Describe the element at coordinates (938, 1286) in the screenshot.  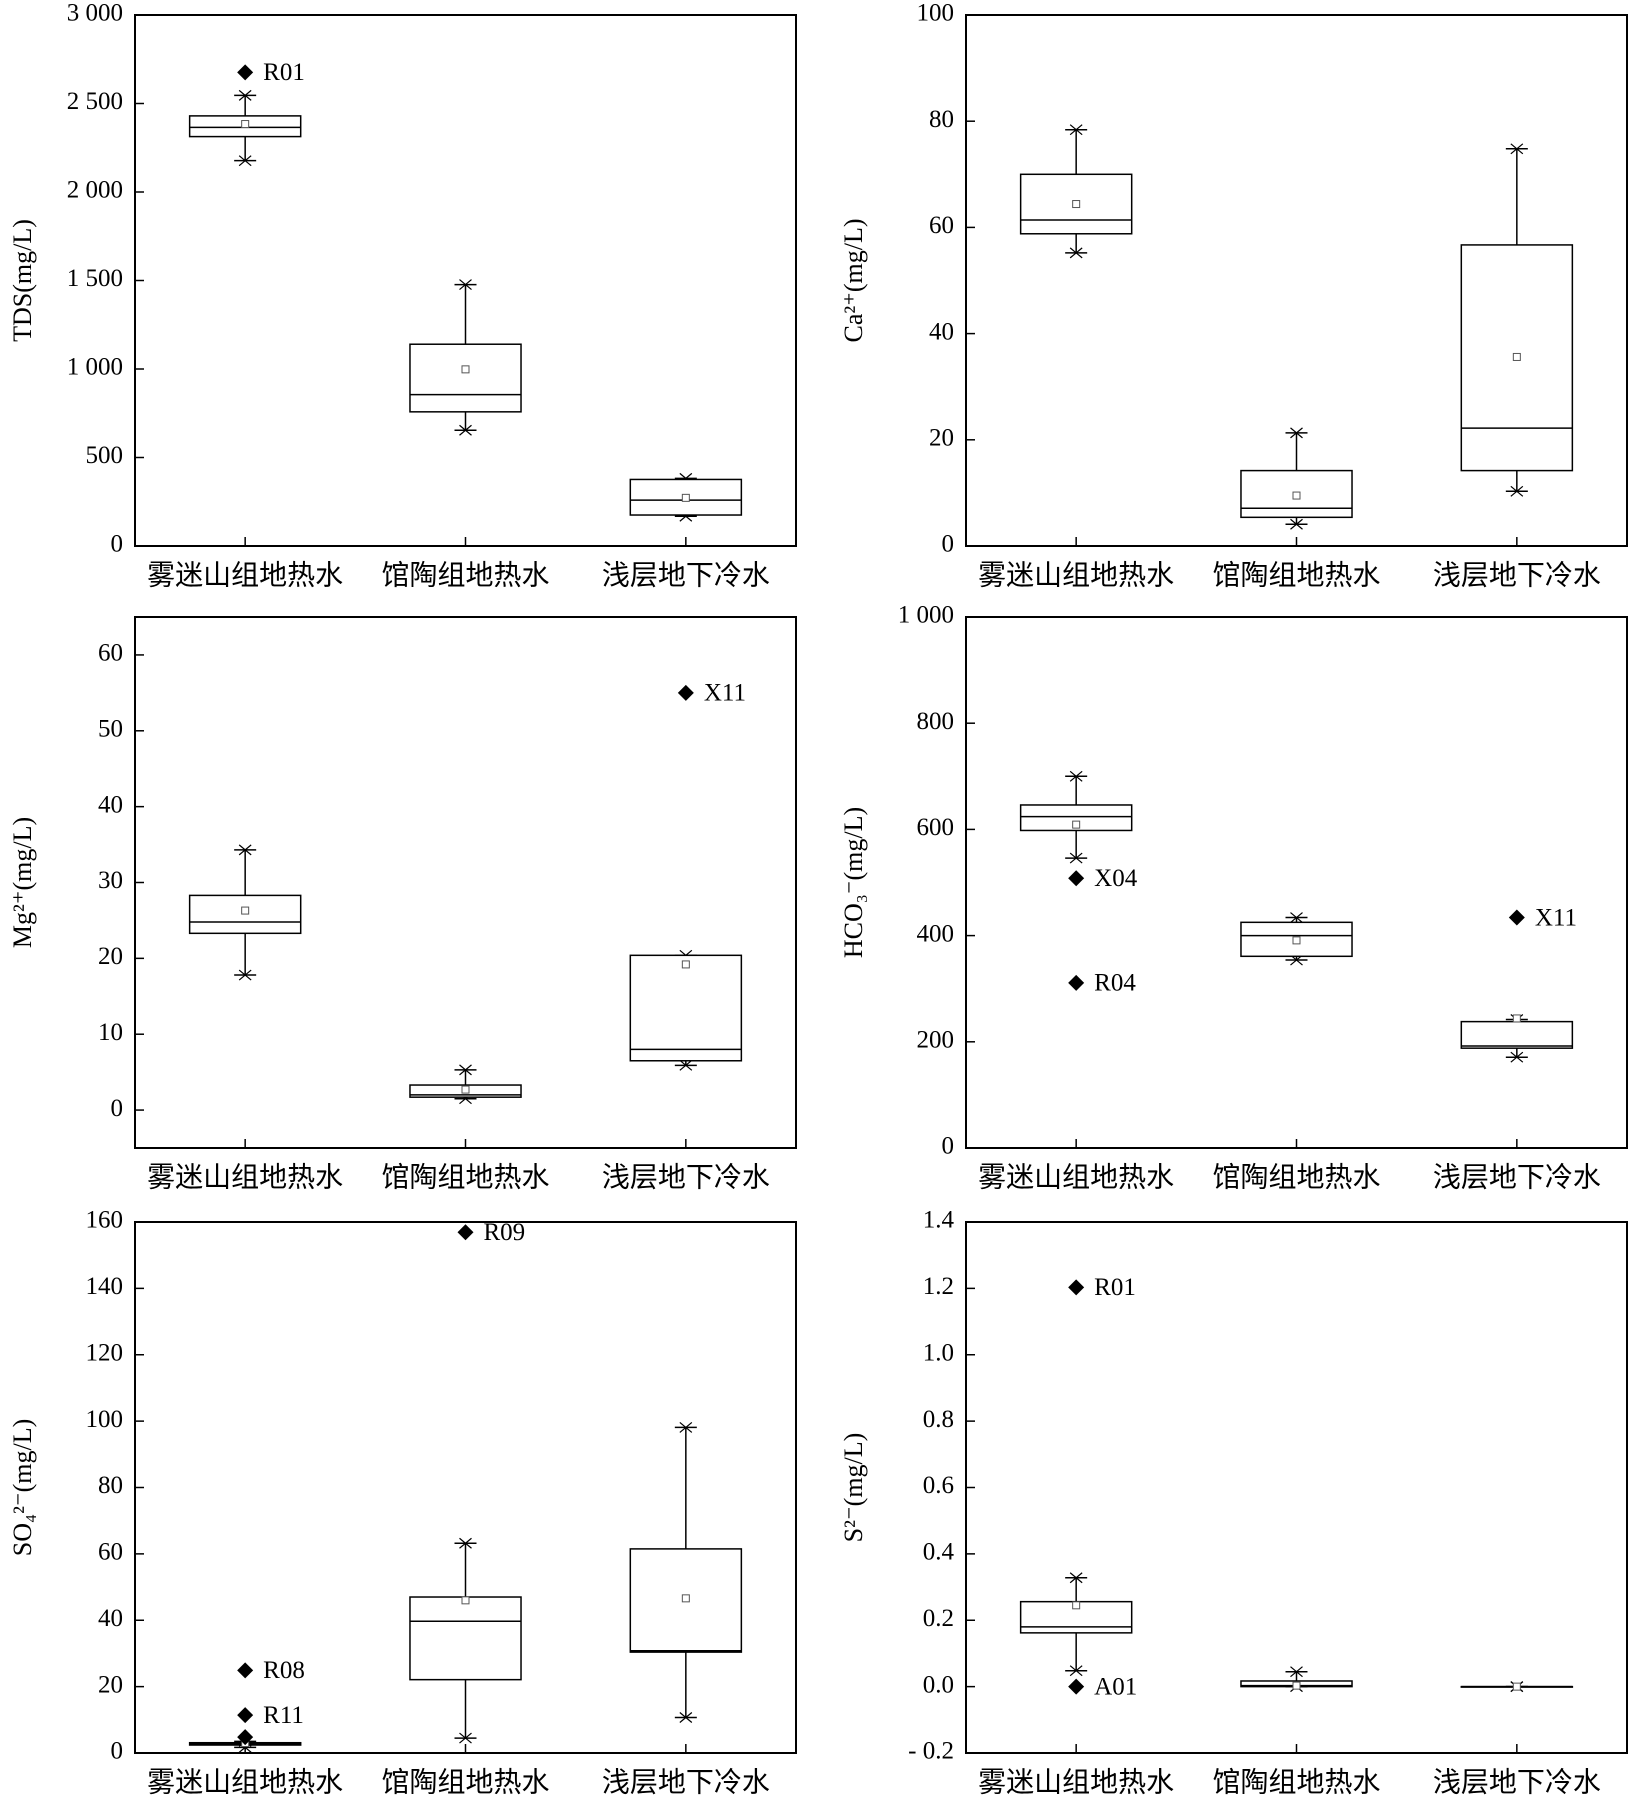
I see `y-tick-label: 1.2` at that location.